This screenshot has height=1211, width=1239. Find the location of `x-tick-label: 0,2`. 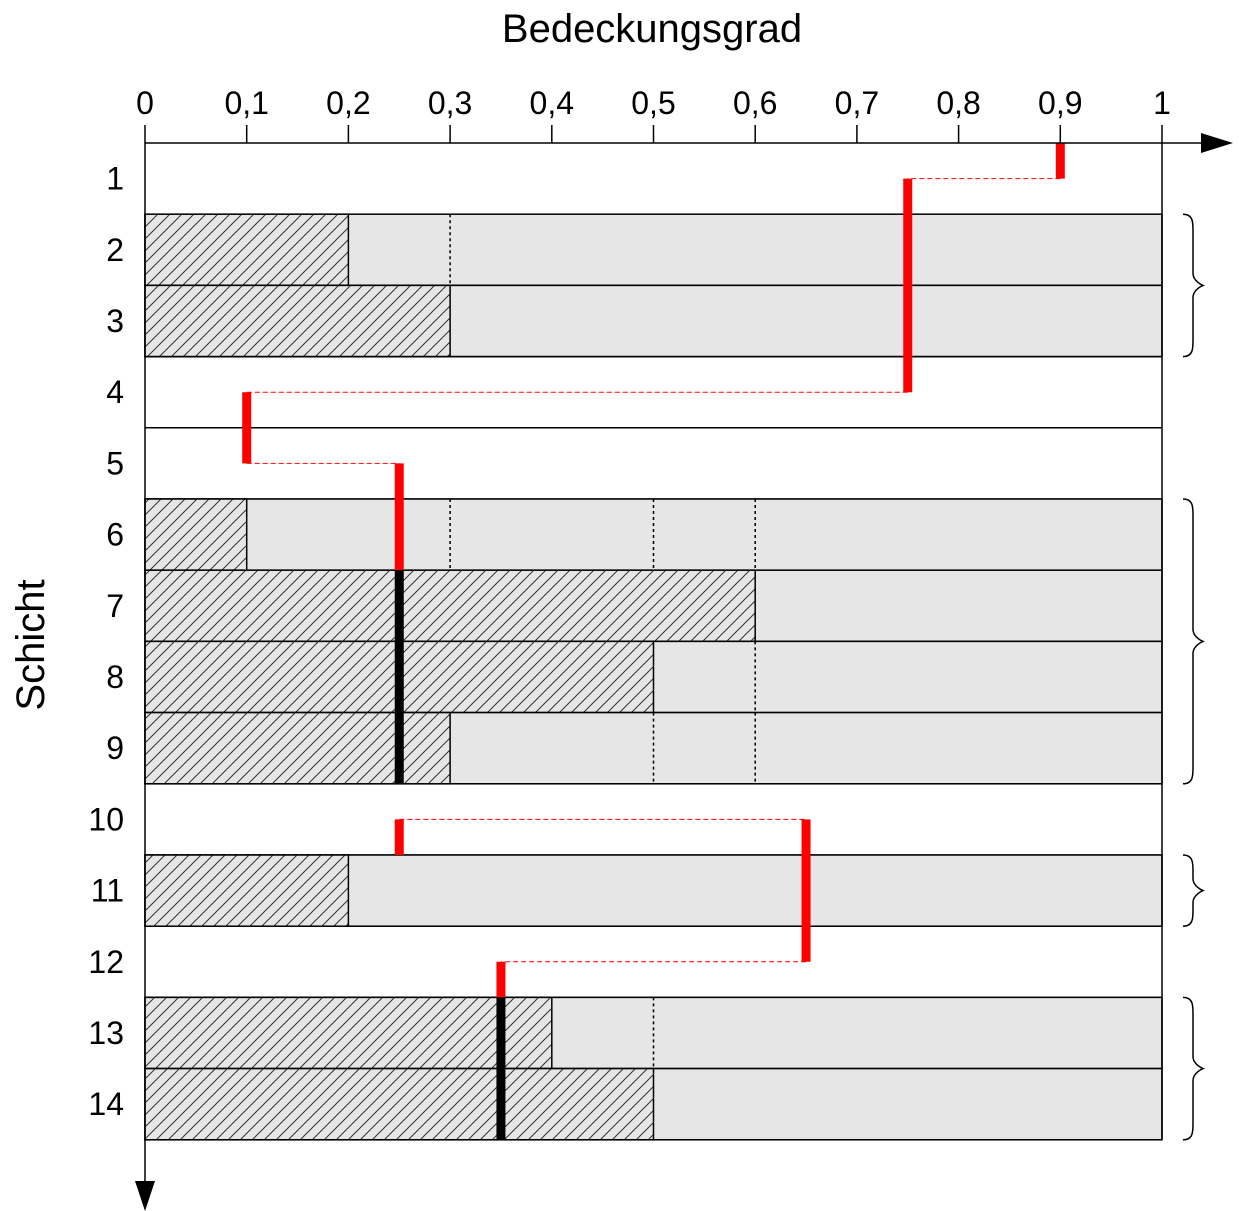

x-tick-label: 0,2 is located at coordinates (348, 103).